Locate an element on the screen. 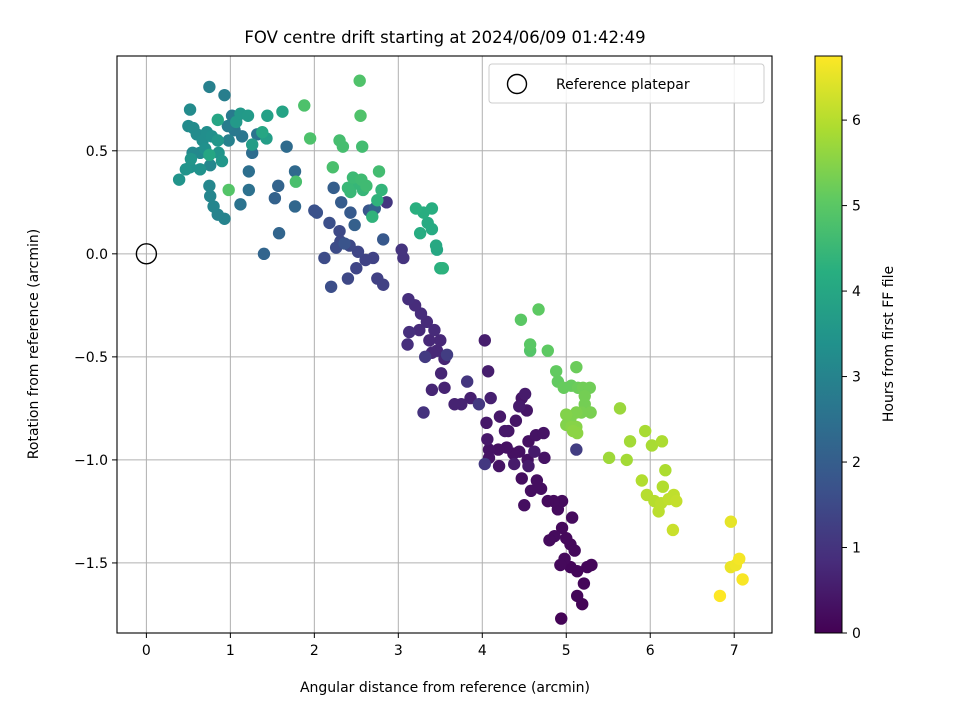 The image size is (960, 724). reference-platepar-marker is located at coordinates (146, 254).